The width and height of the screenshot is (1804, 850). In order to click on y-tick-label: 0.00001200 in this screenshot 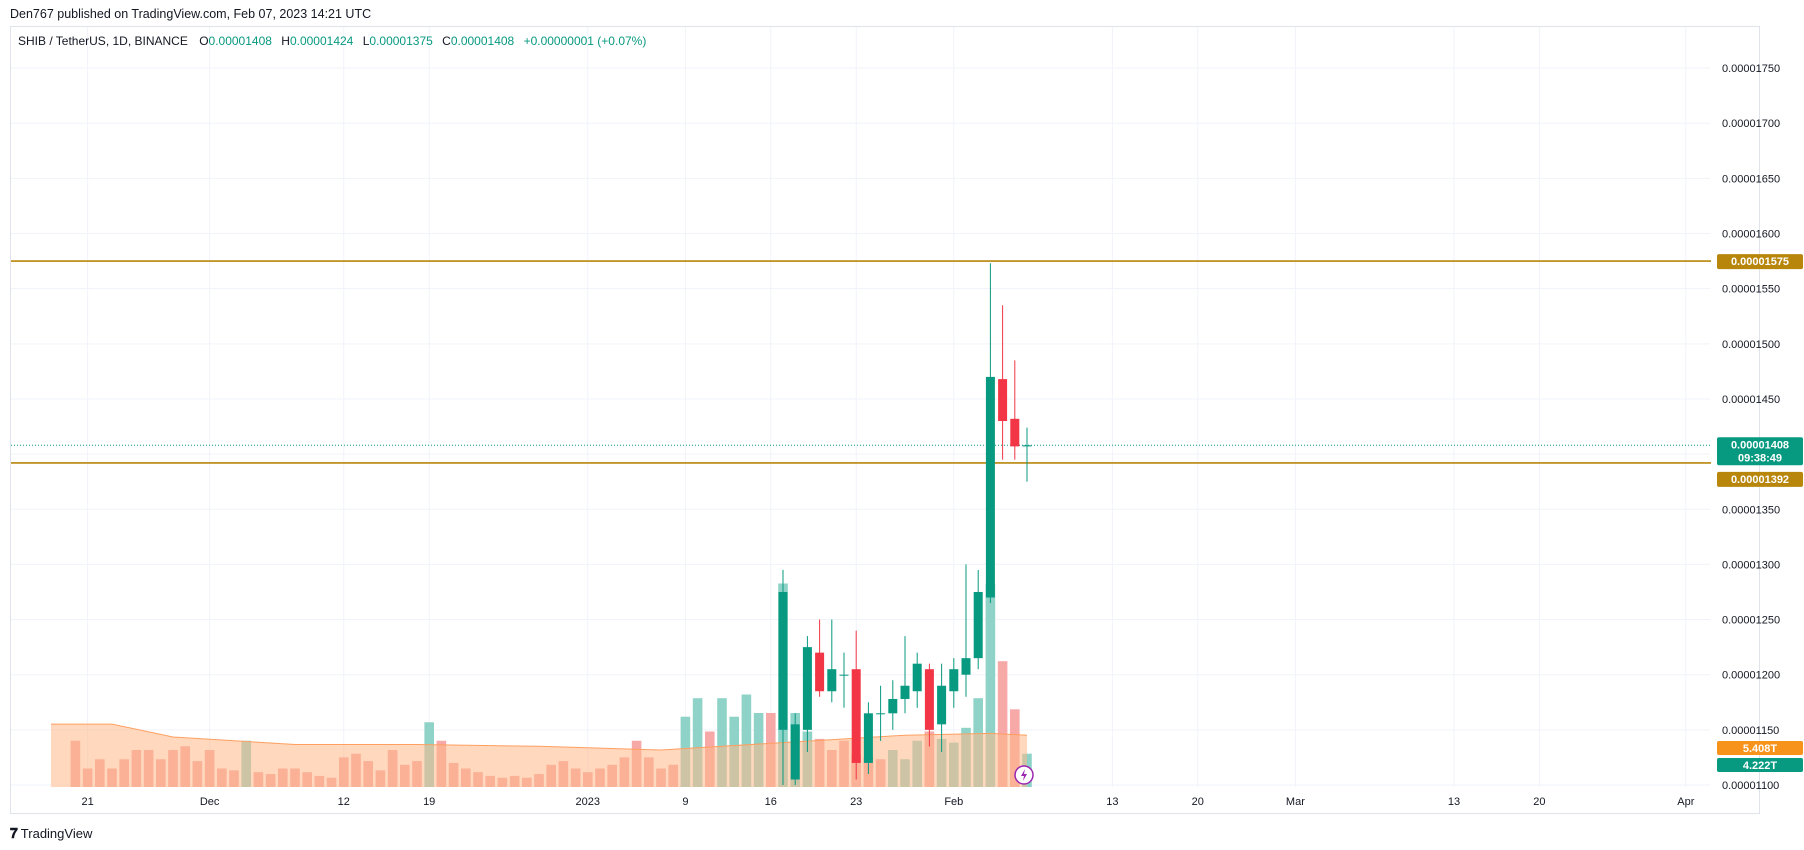, I will do `click(1751, 676)`.